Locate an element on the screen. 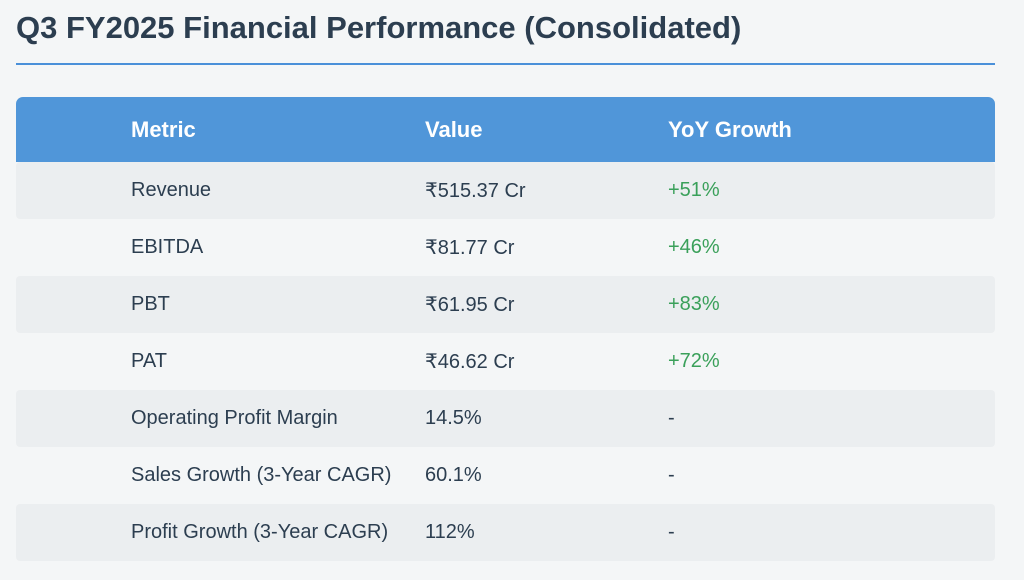  header-metric: Metric is located at coordinates (163, 129).